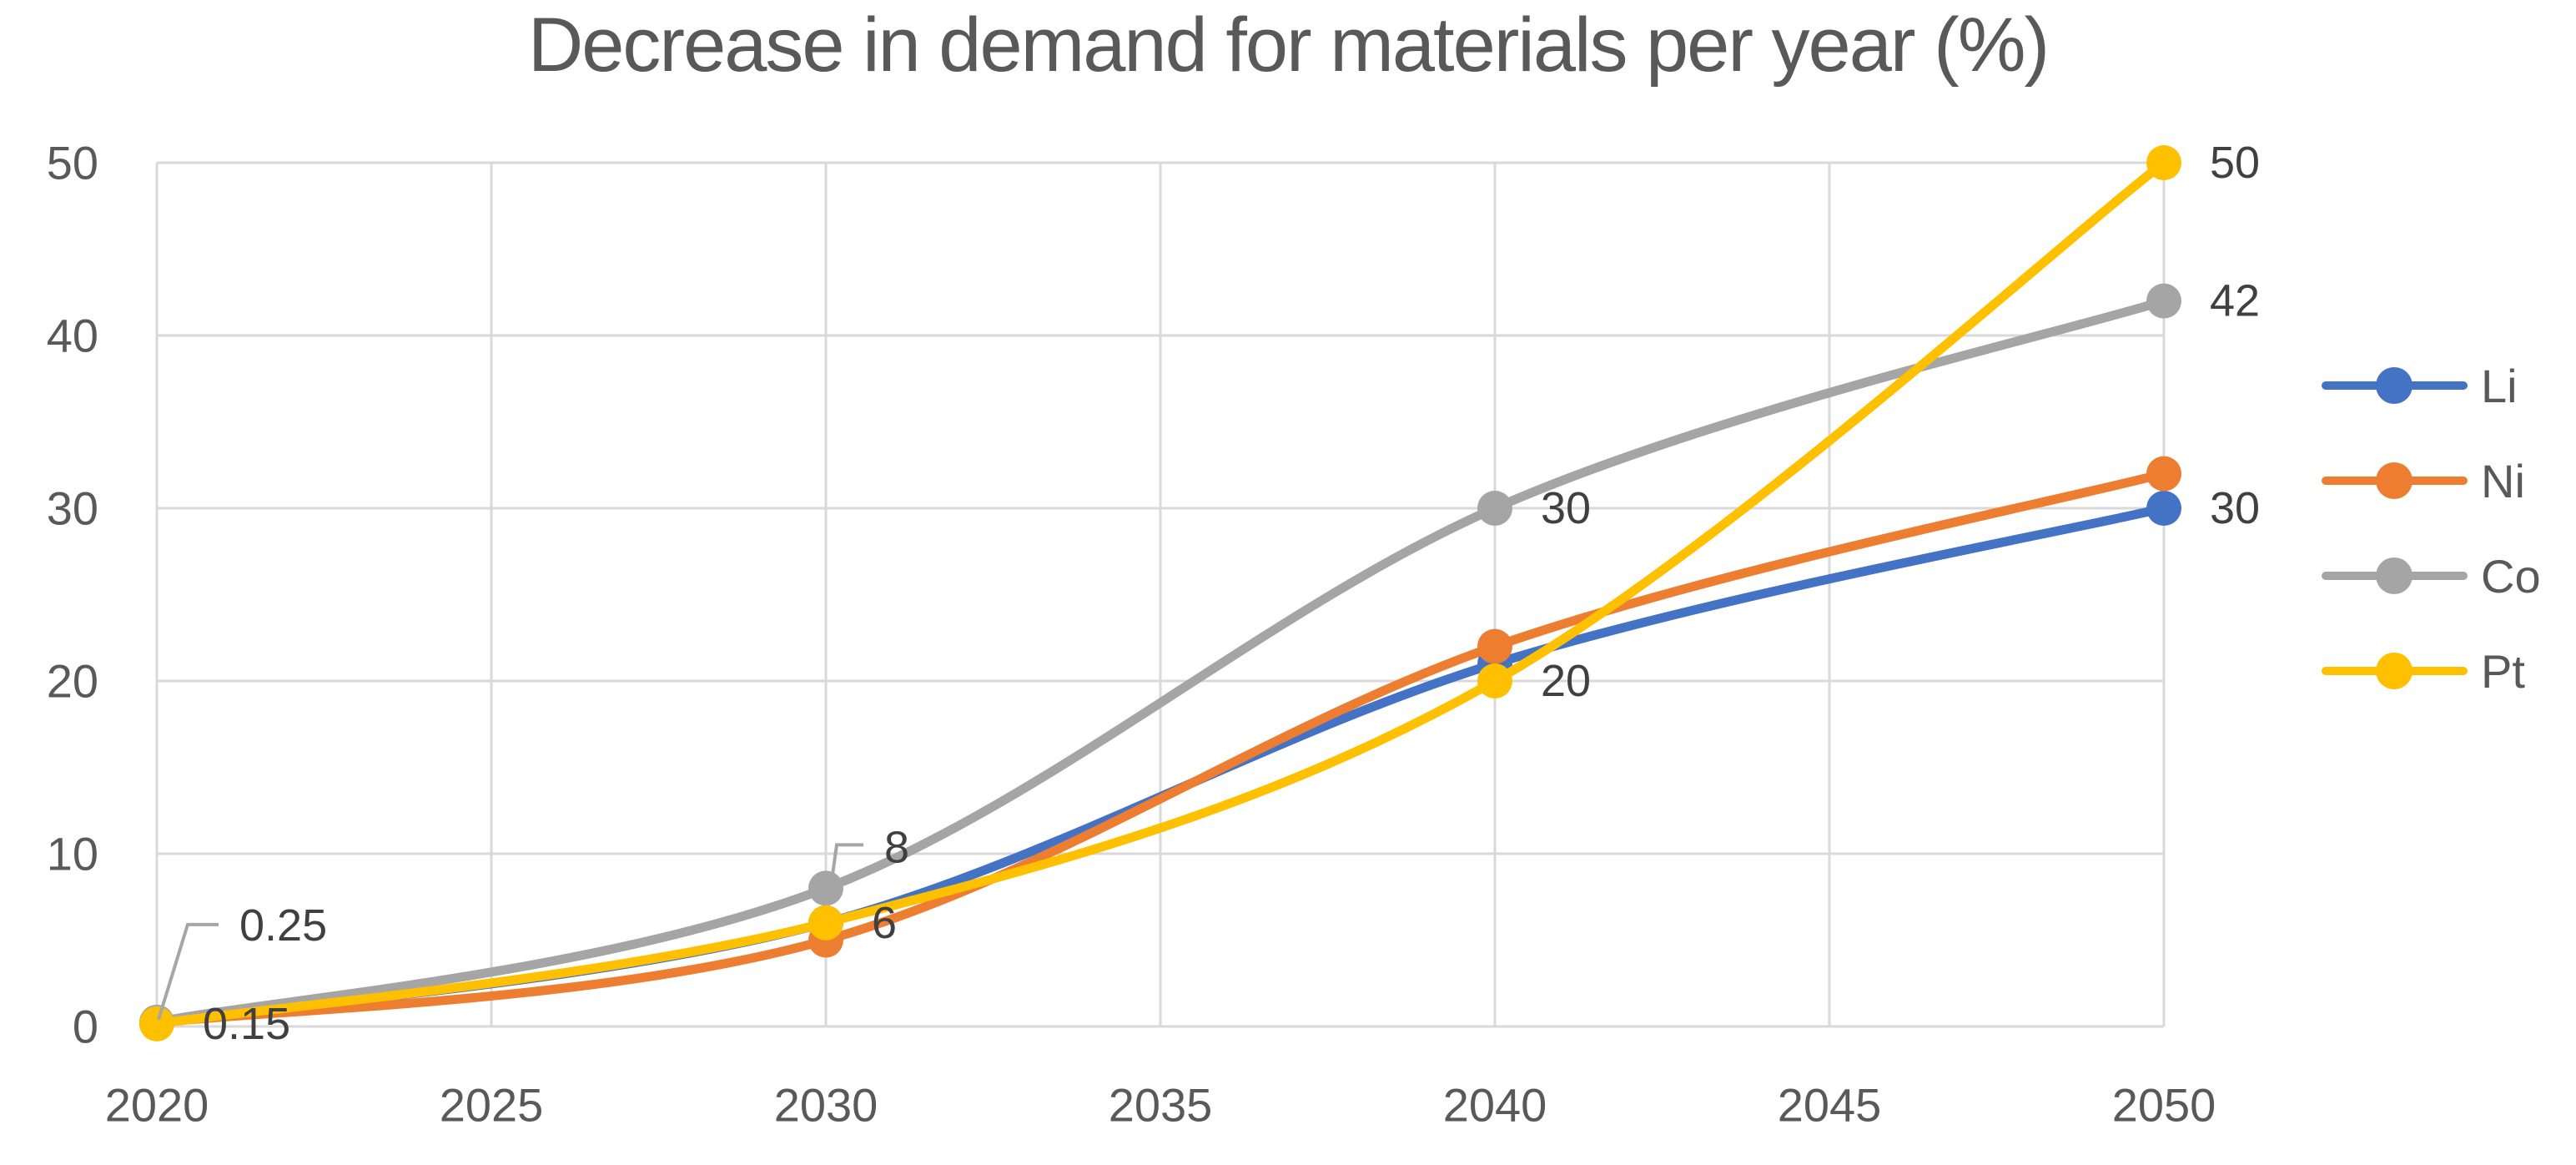 The image size is (2576, 1165). Describe the element at coordinates (72, 854) in the screenshot. I see `y-axis-label-10: 10` at that location.